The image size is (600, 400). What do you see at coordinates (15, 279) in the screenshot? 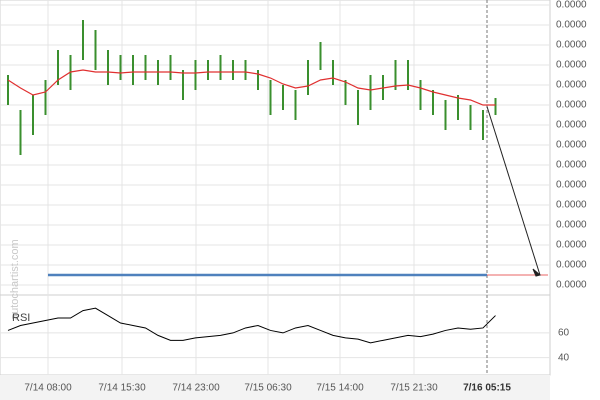
I see `watermark: autochartist.com` at bounding box center [15, 279].